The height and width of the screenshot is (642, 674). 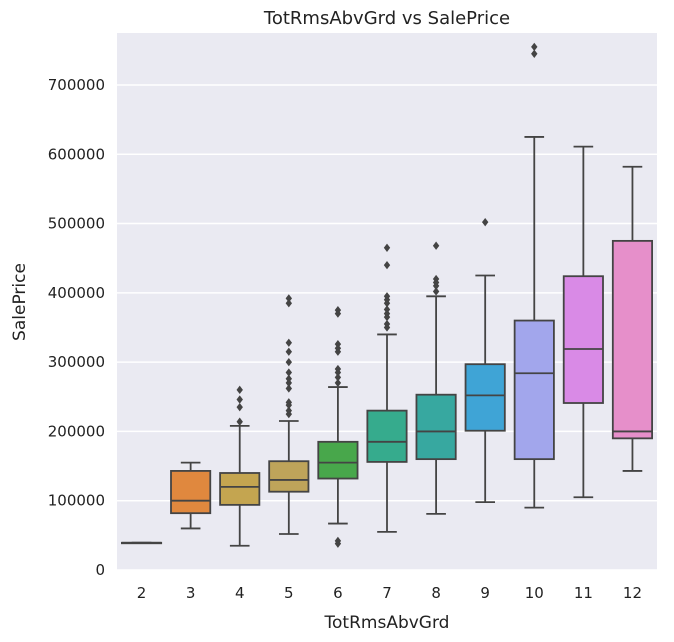 What do you see at coordinates (76, 501) in the screenshot?
I see `y-tick-label: 100000` at bounding box center [76, 501].